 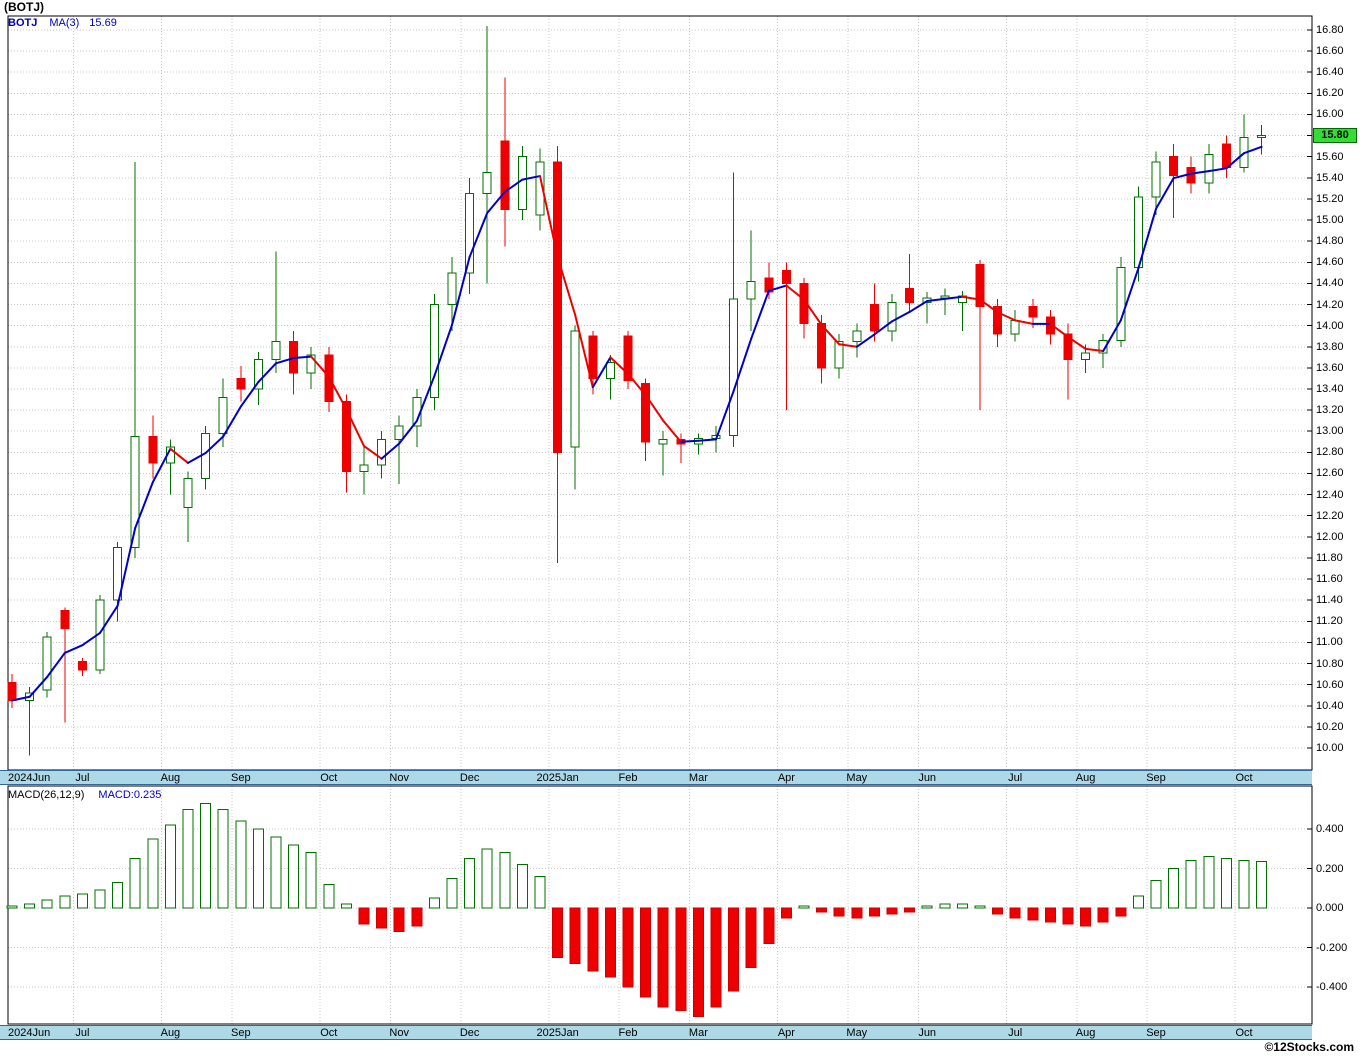 What do you see at coordinates (1330, 30) in the screenshot?
I see `price-tick-label: 16.80` at bounding box center [1330, 30].